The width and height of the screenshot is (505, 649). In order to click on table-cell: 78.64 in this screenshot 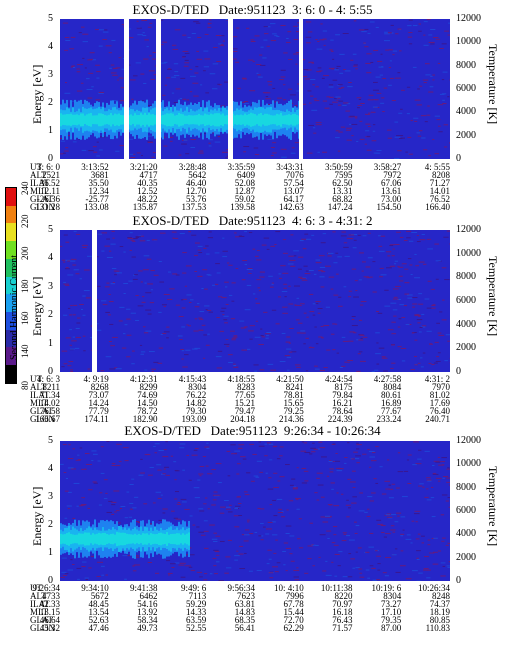, I will do `click(342, 411)`.